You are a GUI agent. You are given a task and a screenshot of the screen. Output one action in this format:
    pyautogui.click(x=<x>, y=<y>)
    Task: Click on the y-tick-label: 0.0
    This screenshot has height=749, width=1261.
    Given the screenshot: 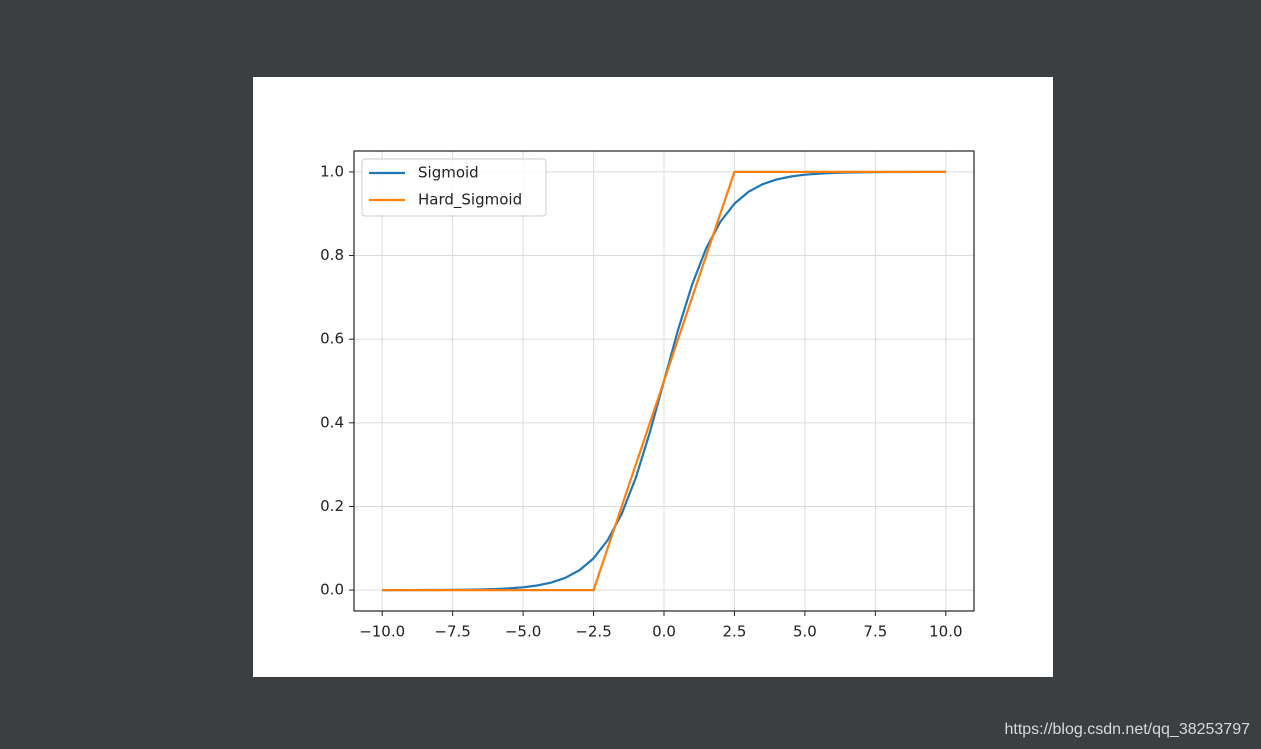 What is the action you would take?
    pyautogui.click(x=332, y=590)
    